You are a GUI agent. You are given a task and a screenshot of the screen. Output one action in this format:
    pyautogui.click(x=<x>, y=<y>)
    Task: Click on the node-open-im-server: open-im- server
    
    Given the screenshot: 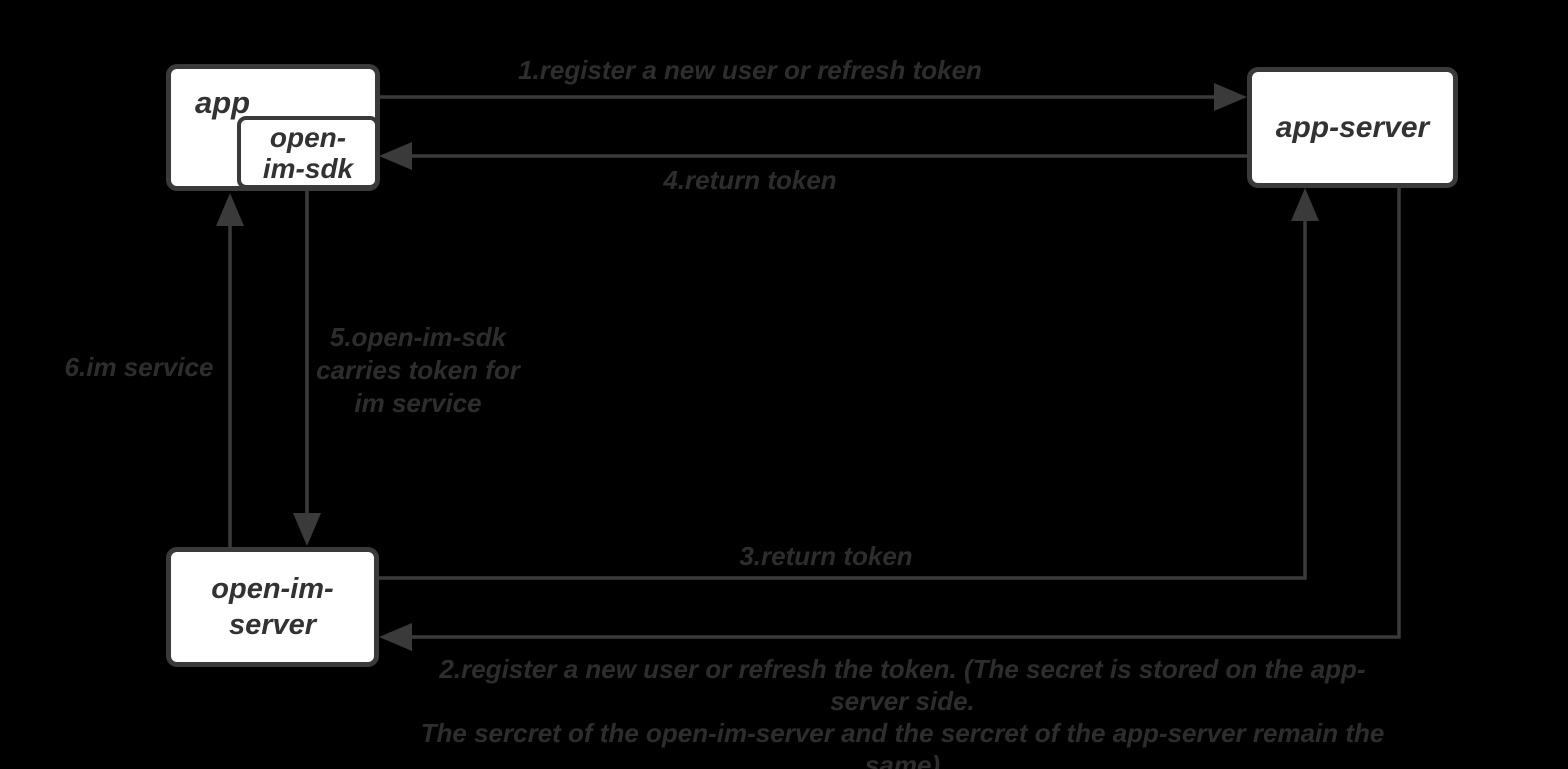 What is the action you would take?
    pyautogui.click(x=272, y=607)
    